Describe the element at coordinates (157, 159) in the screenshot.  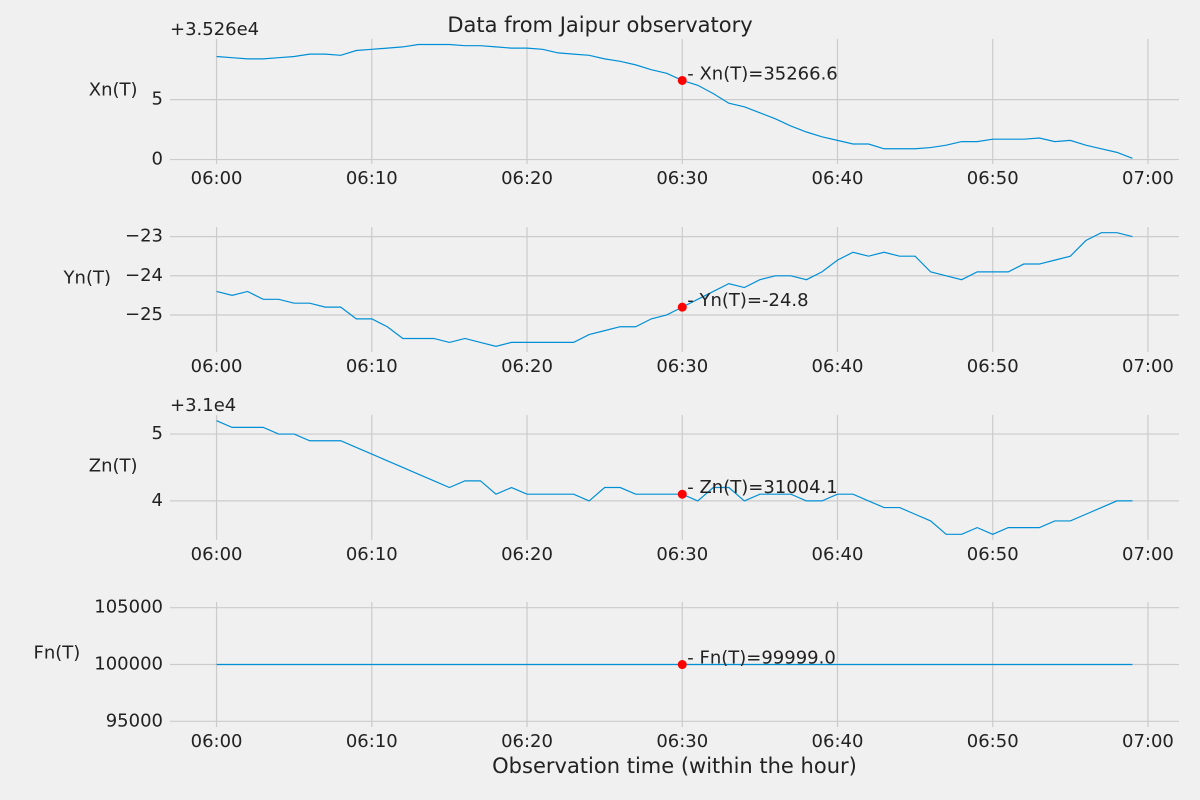
I see `y-tick-label: 0` at that location.